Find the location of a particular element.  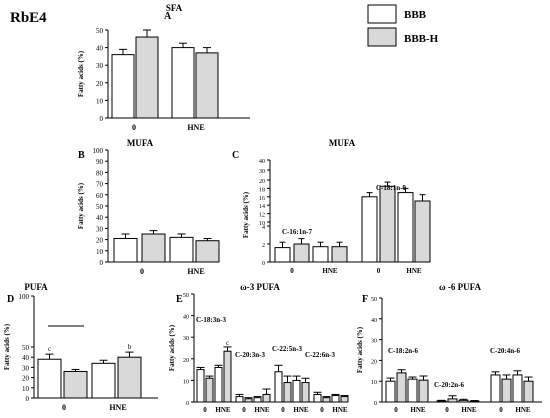

panel-d-x-label: HNE is located at coordinates (117, 407).